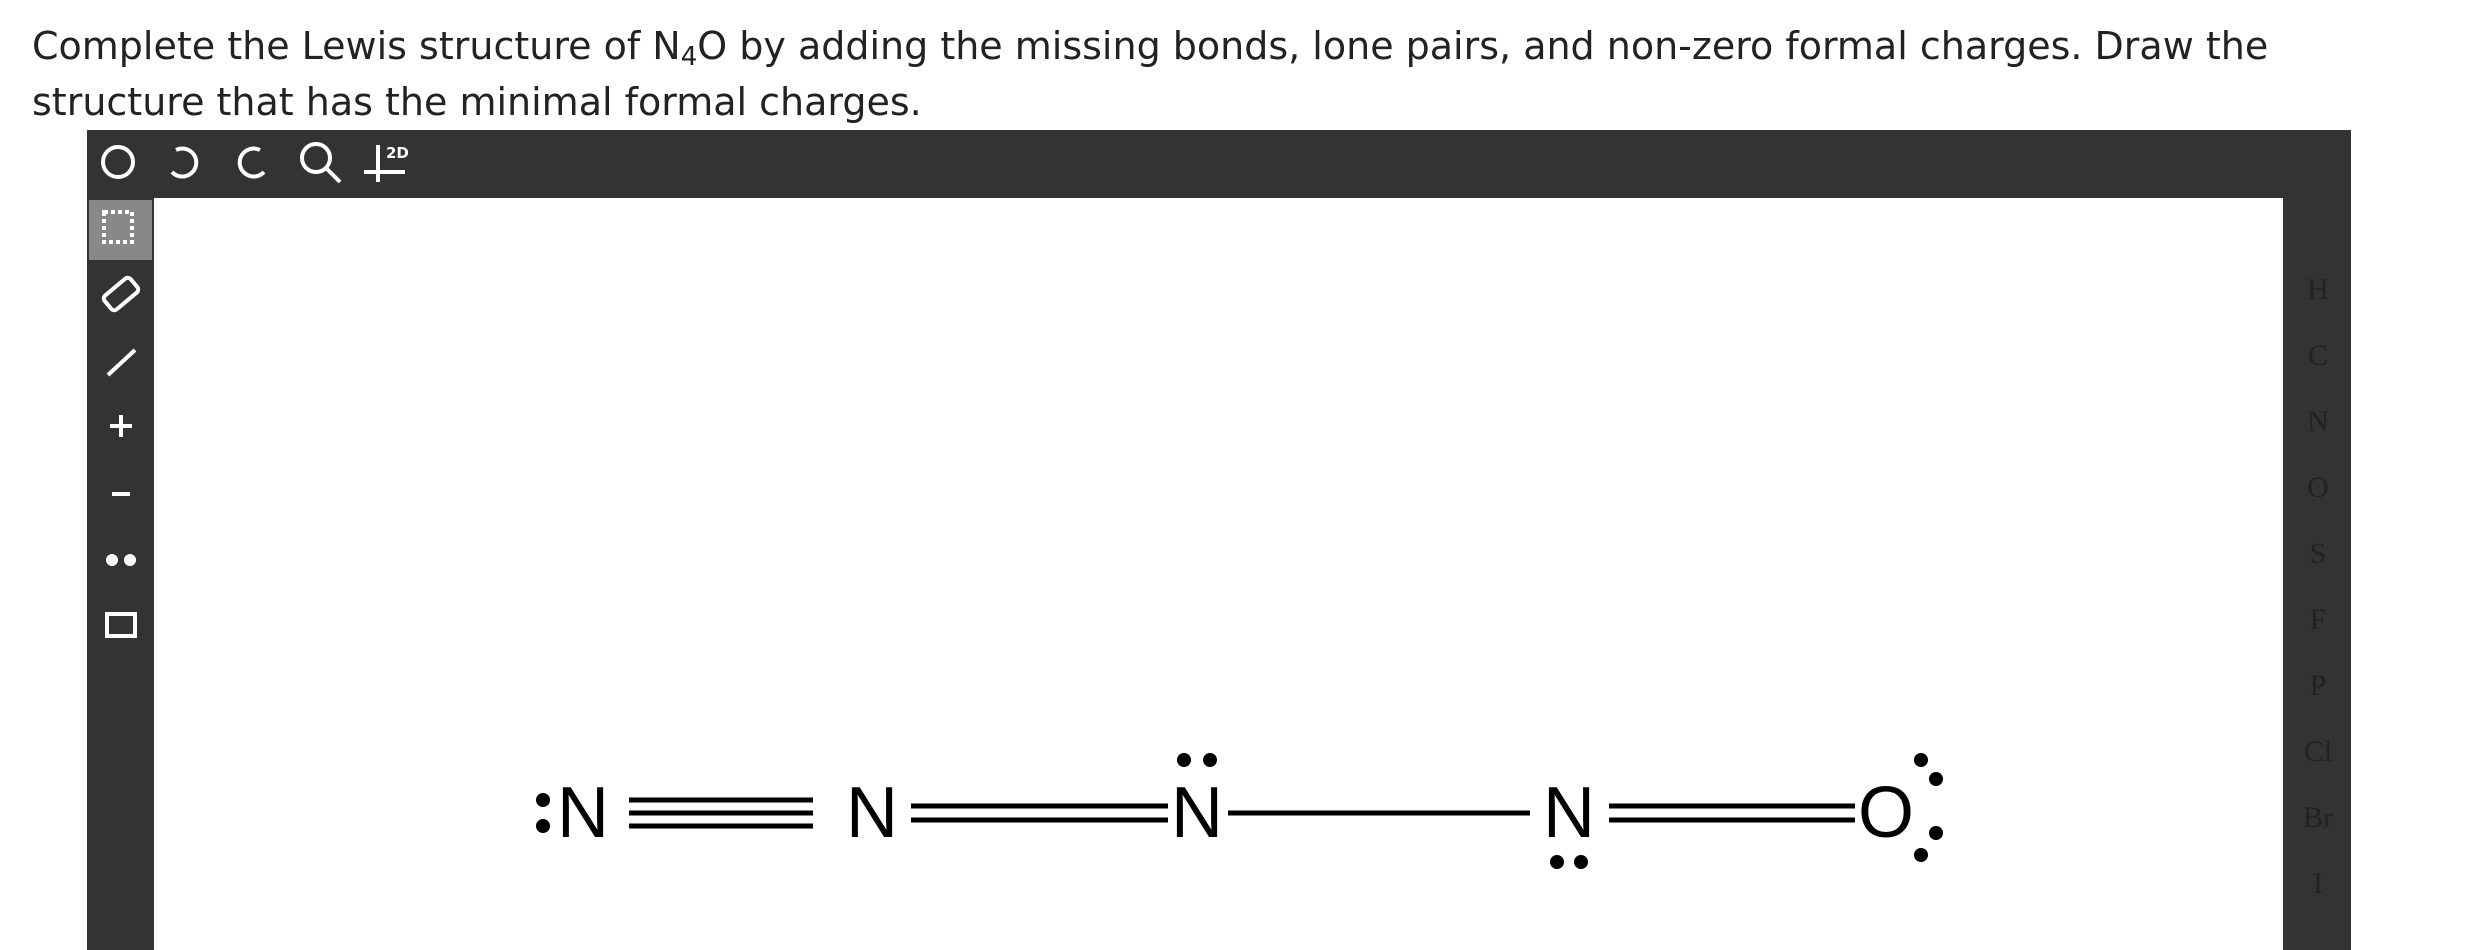  I want to click on clear-icon, so click(118, 162).